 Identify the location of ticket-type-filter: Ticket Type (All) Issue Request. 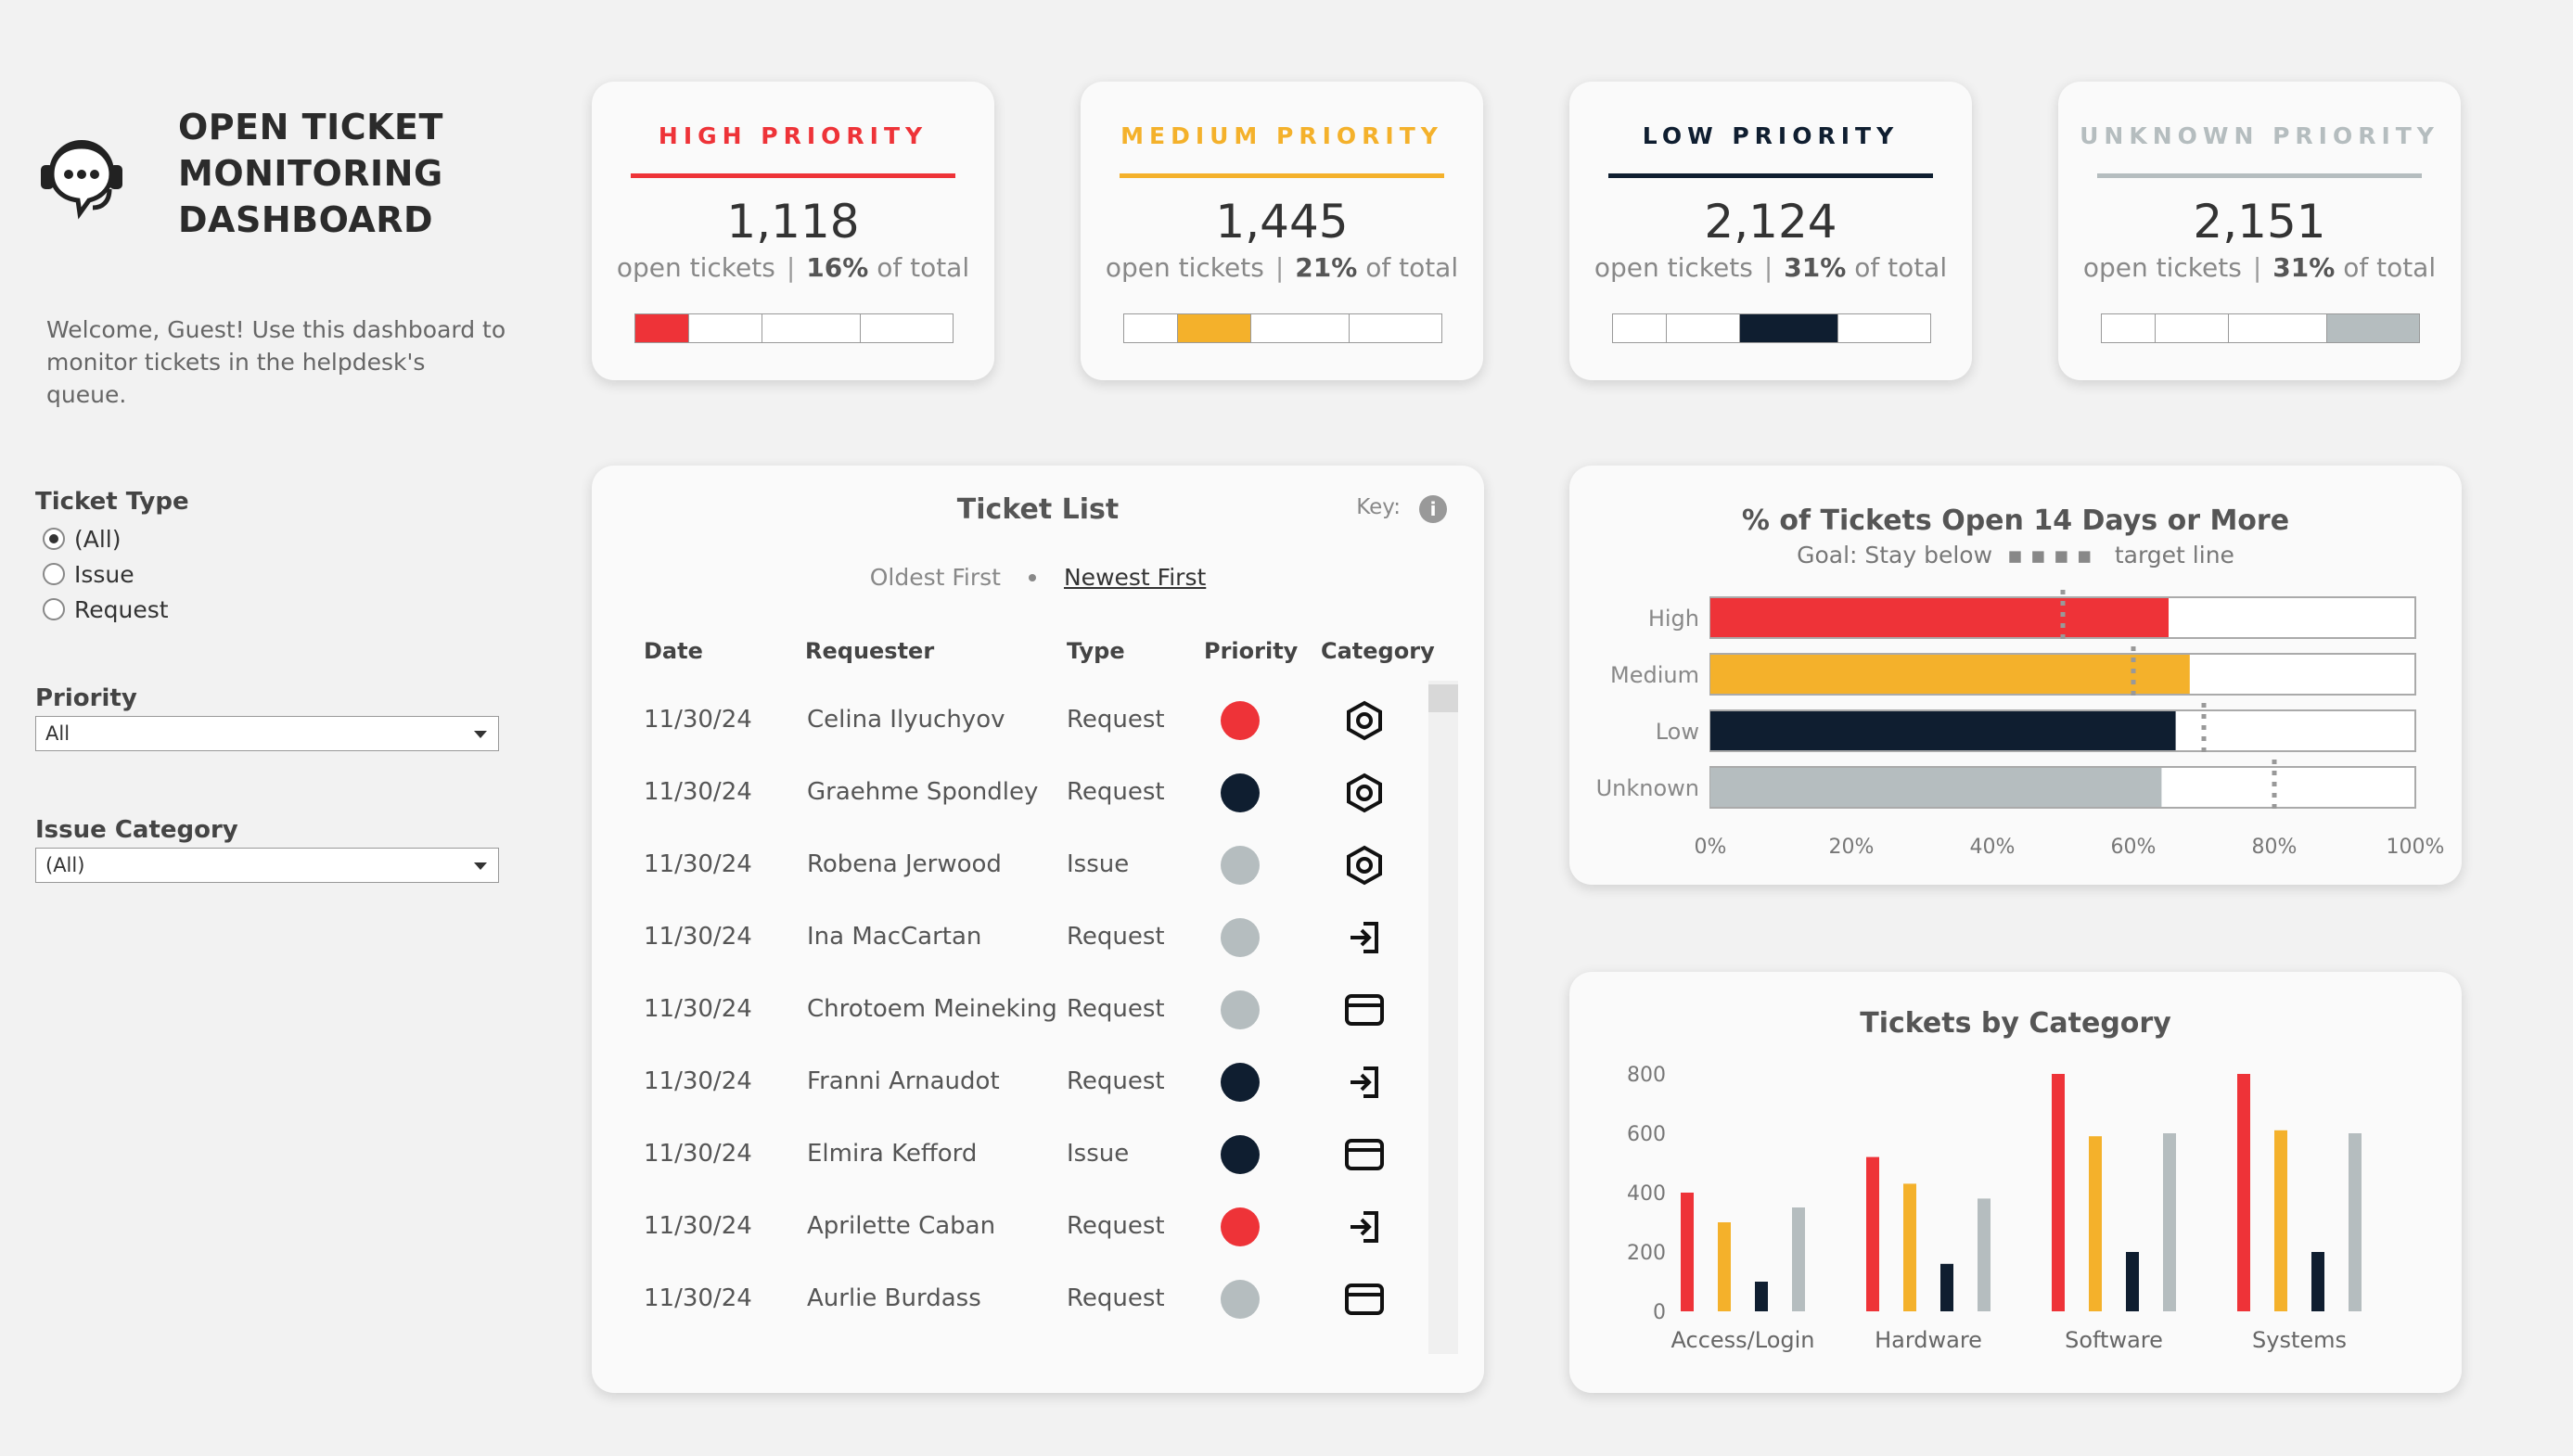
(112, 557).